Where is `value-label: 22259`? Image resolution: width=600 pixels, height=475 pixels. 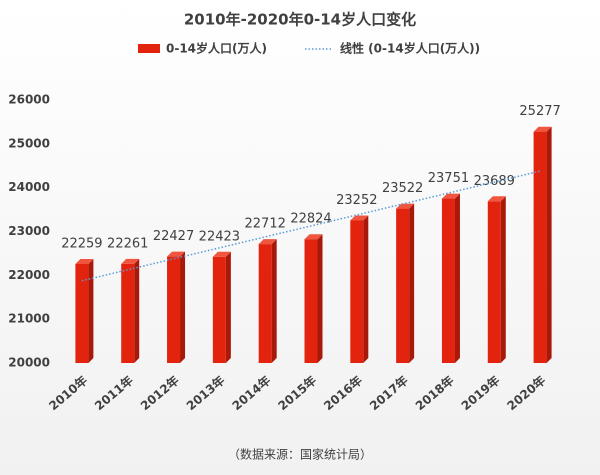
value-label: 22259 is located at coordinates (81, 243).